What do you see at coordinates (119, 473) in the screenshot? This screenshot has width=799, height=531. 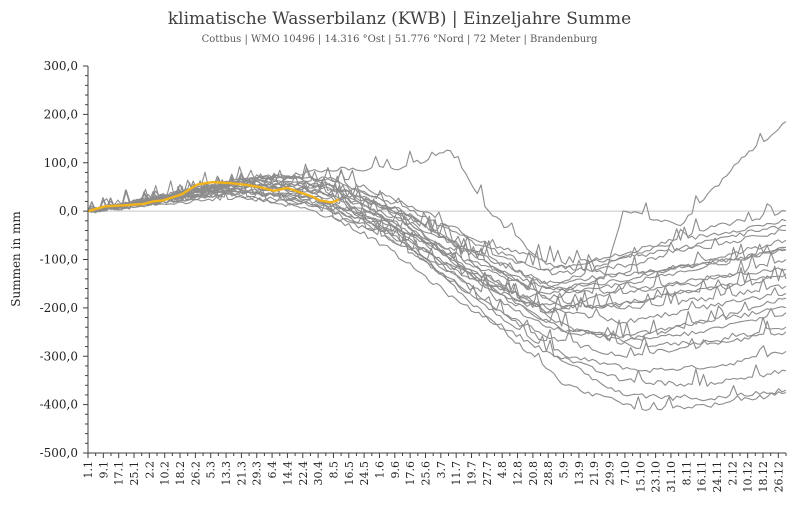 I see `x-tick-label: 17.1` at bounding box center [119, 473].